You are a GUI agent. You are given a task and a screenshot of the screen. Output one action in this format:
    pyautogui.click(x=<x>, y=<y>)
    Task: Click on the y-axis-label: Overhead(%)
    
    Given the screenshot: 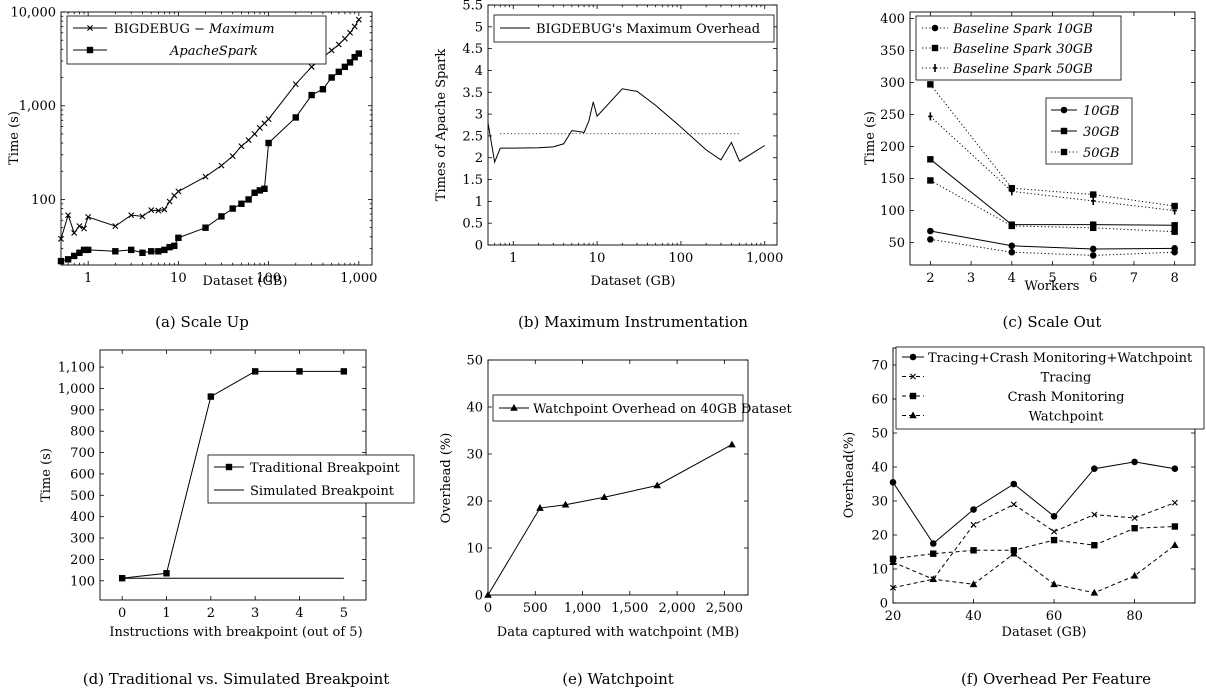 What is the action you would take?
    pyautogui.click(x=849, y=475)
    